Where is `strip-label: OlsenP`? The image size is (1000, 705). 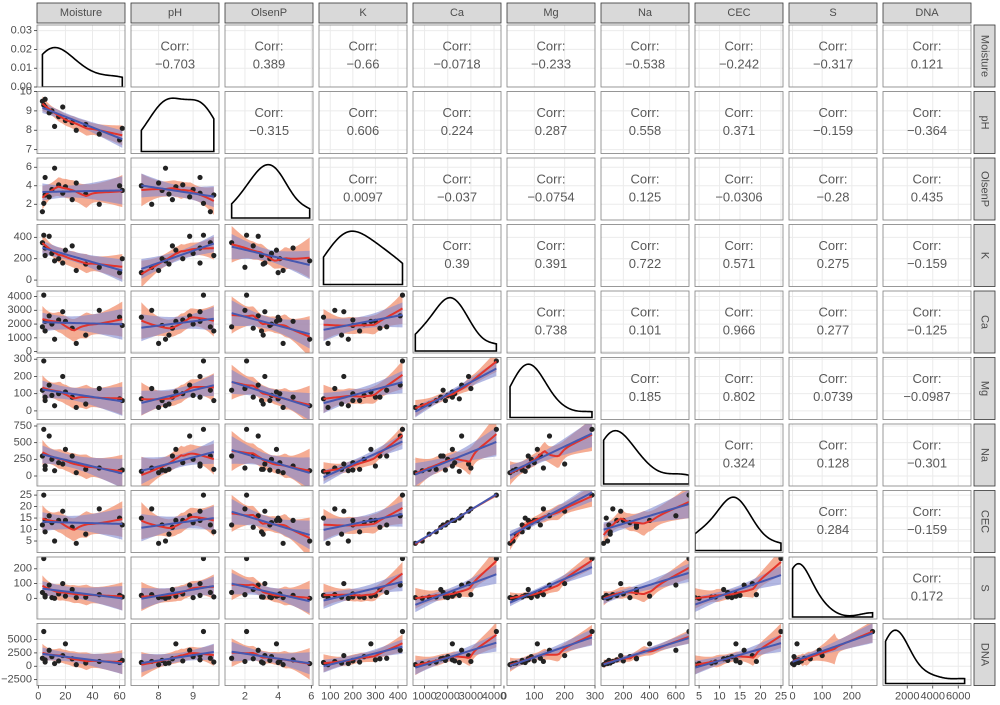 strip-label: OlsenP is located at coordinates (269, 13).